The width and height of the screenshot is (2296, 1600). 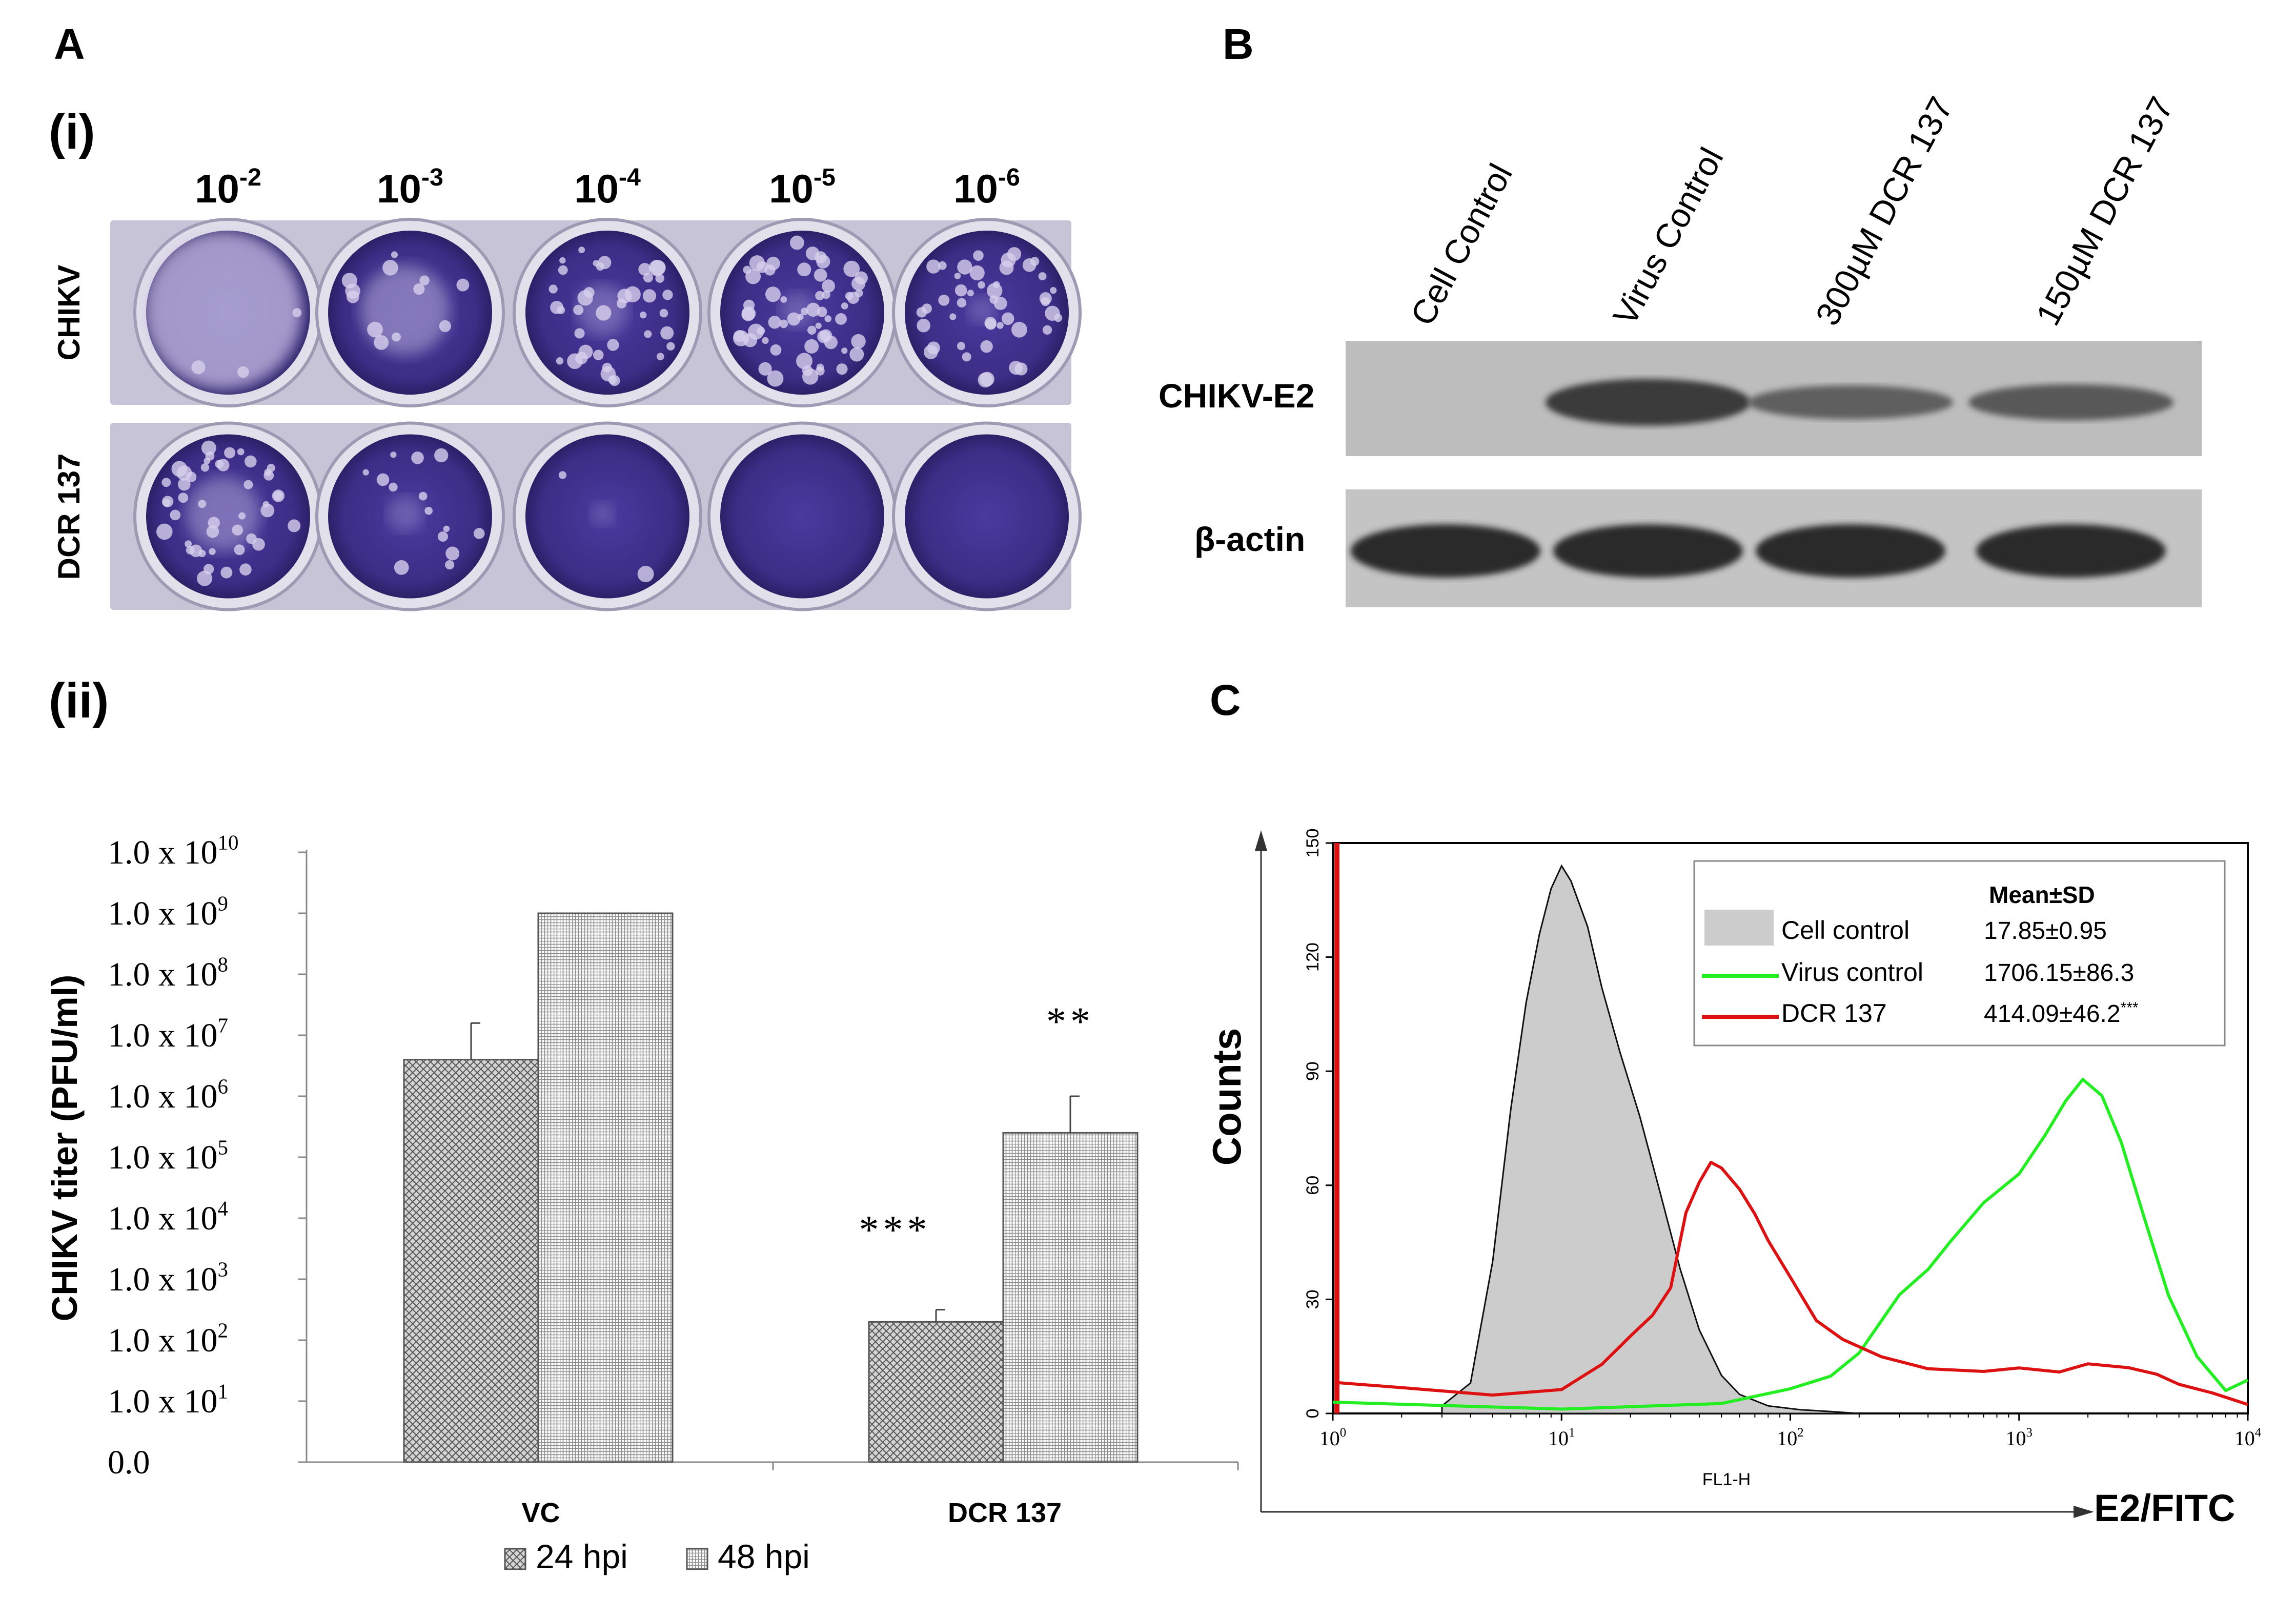 I want to click on legend-label: 48 hpi, so click(x=764, y=1556).